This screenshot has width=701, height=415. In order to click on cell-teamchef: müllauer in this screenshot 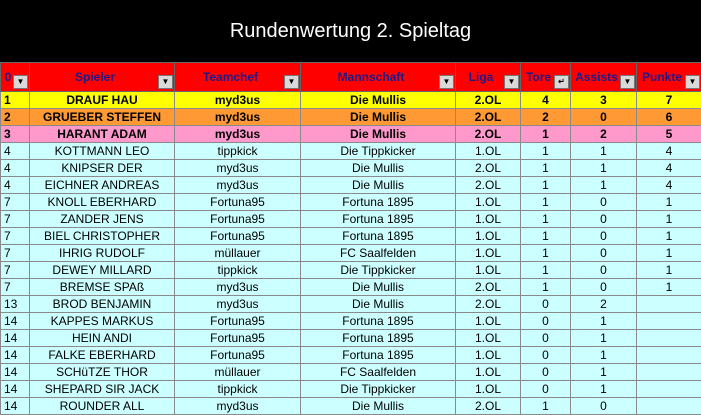, I will do `click(238, 372)`.